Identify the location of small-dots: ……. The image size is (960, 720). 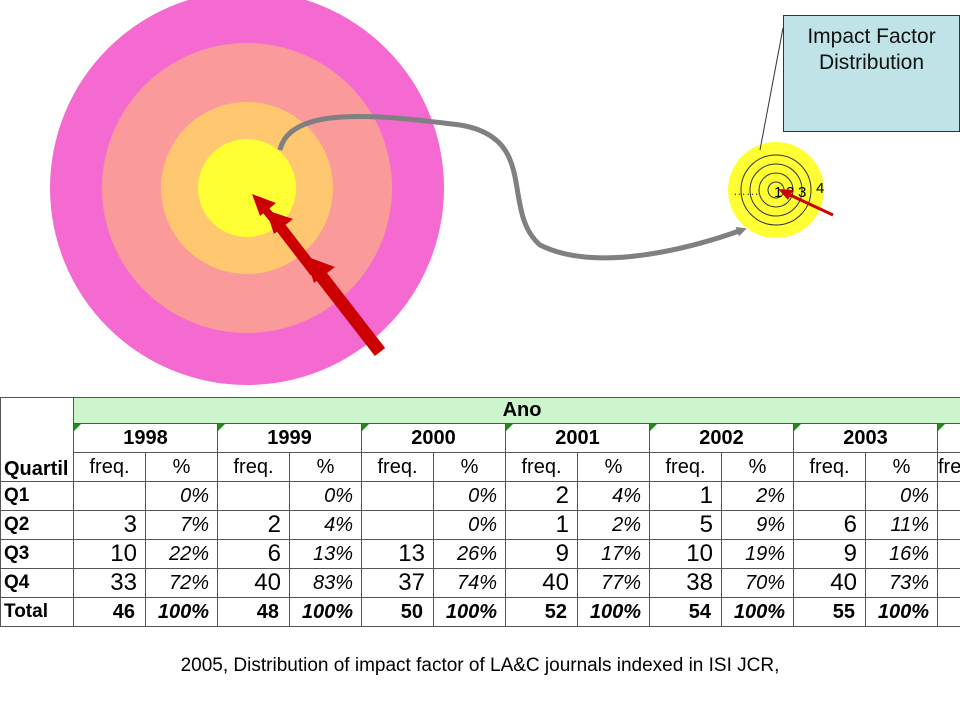
(746, 190).